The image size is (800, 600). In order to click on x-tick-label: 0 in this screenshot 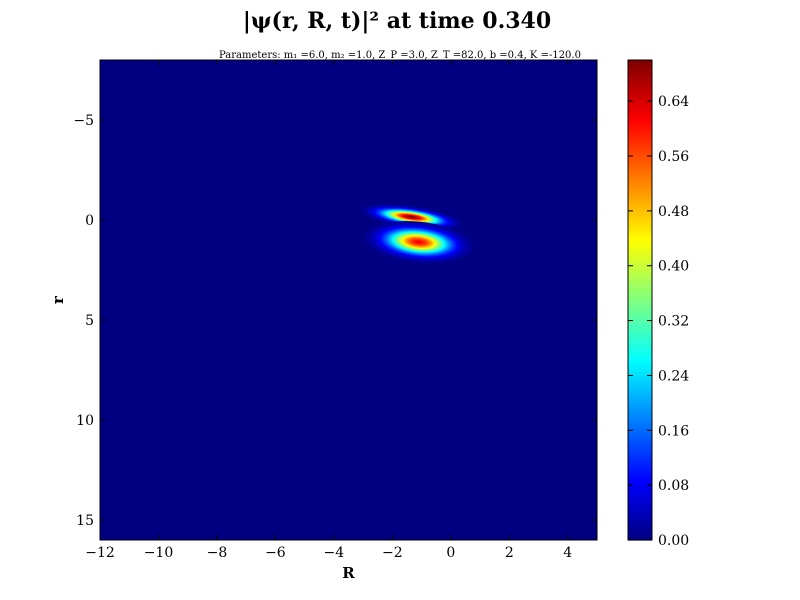, I will do `click(450, 553)`.